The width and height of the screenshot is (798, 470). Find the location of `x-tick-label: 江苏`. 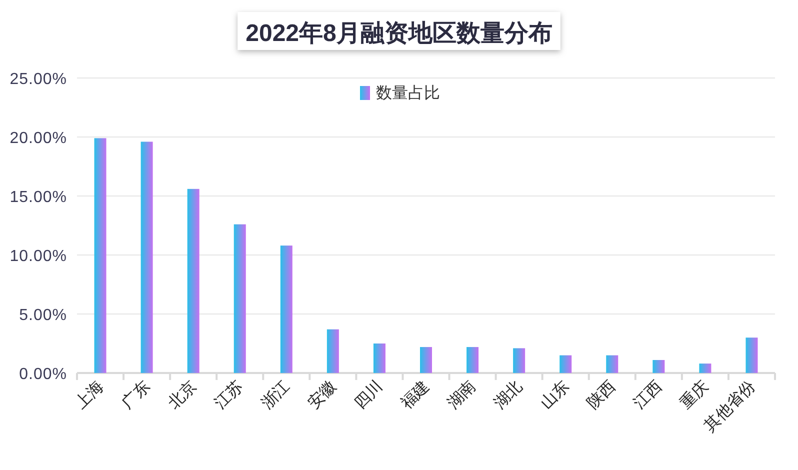

x-tick-label: 江苏 is located at coordinates (229, 394).